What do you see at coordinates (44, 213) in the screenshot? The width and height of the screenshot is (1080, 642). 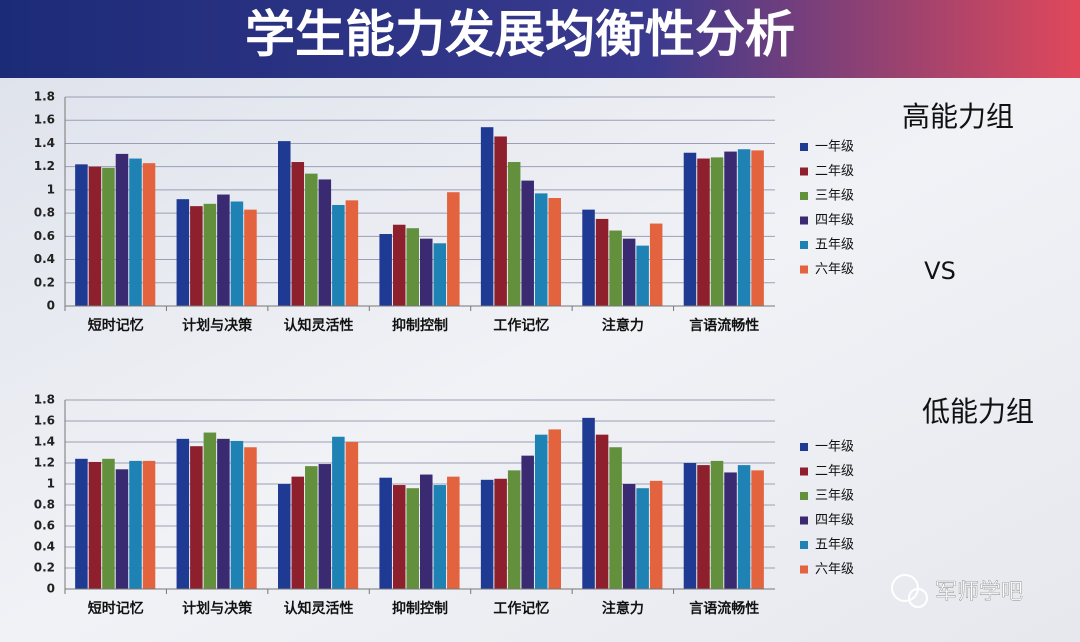 I see `y-tick-label: 0.8` at bounding box center [44, 213].